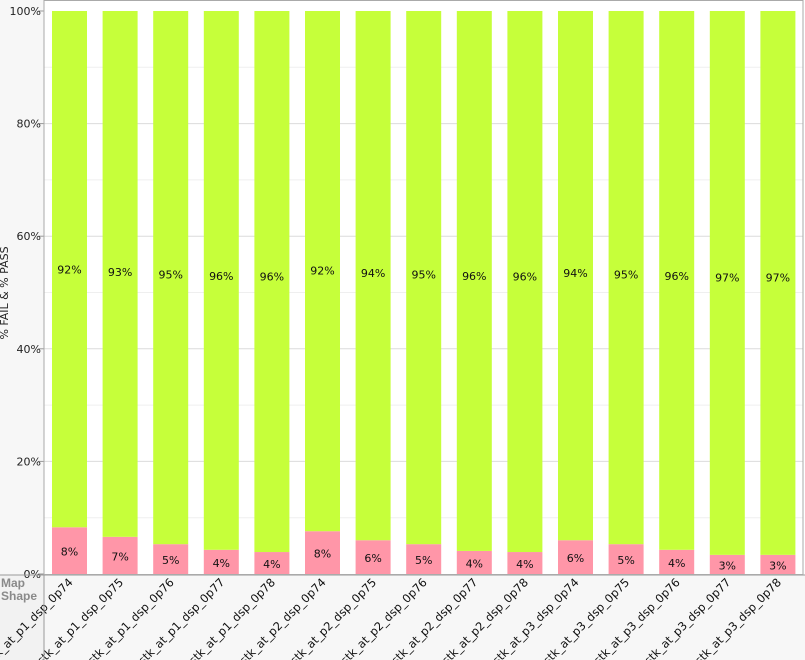 Image resolution: width=805 pixels, height=660 pixels. Describe the element at coordinates (22, 330) in the screenshot. I see `y-axis-panel` at that location.